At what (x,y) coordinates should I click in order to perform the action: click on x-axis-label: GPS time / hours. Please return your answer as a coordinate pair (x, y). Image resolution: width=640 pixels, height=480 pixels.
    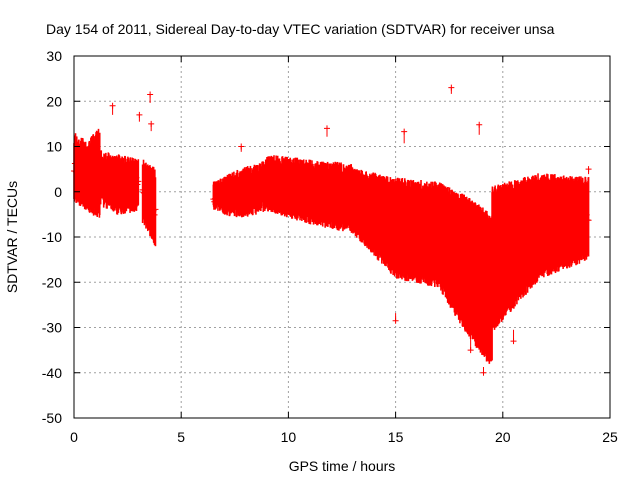
    Looking at the image, I should click on (342, 466).